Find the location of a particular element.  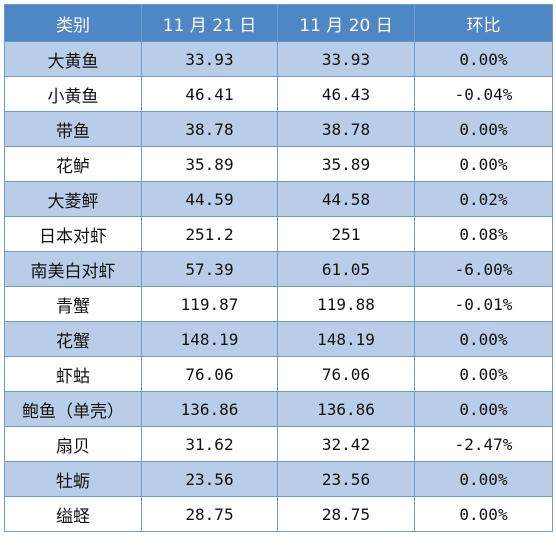

category-cell: 青蟹 is located at coordinates (73, 304).